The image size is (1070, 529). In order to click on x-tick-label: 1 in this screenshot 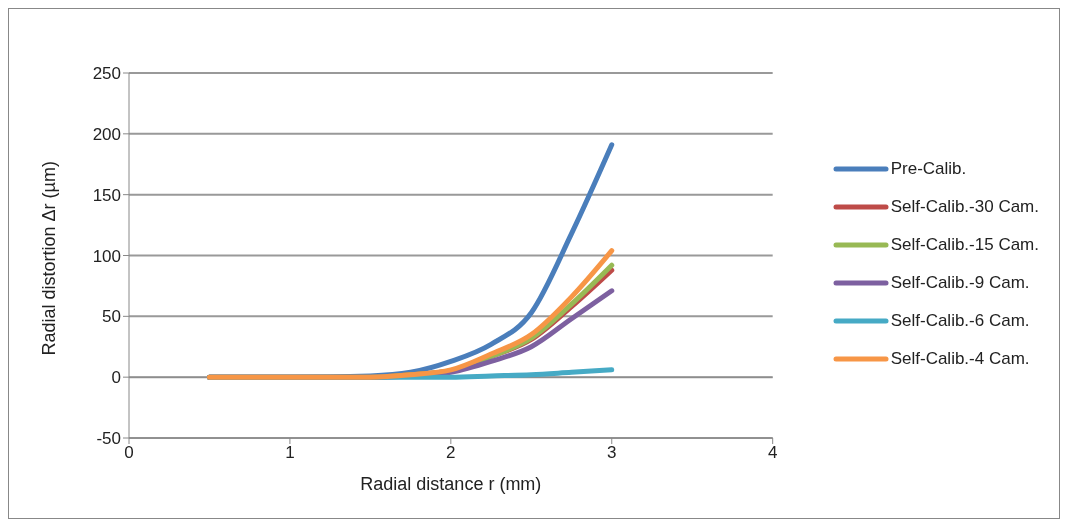, I will do `click(290, 453)`.